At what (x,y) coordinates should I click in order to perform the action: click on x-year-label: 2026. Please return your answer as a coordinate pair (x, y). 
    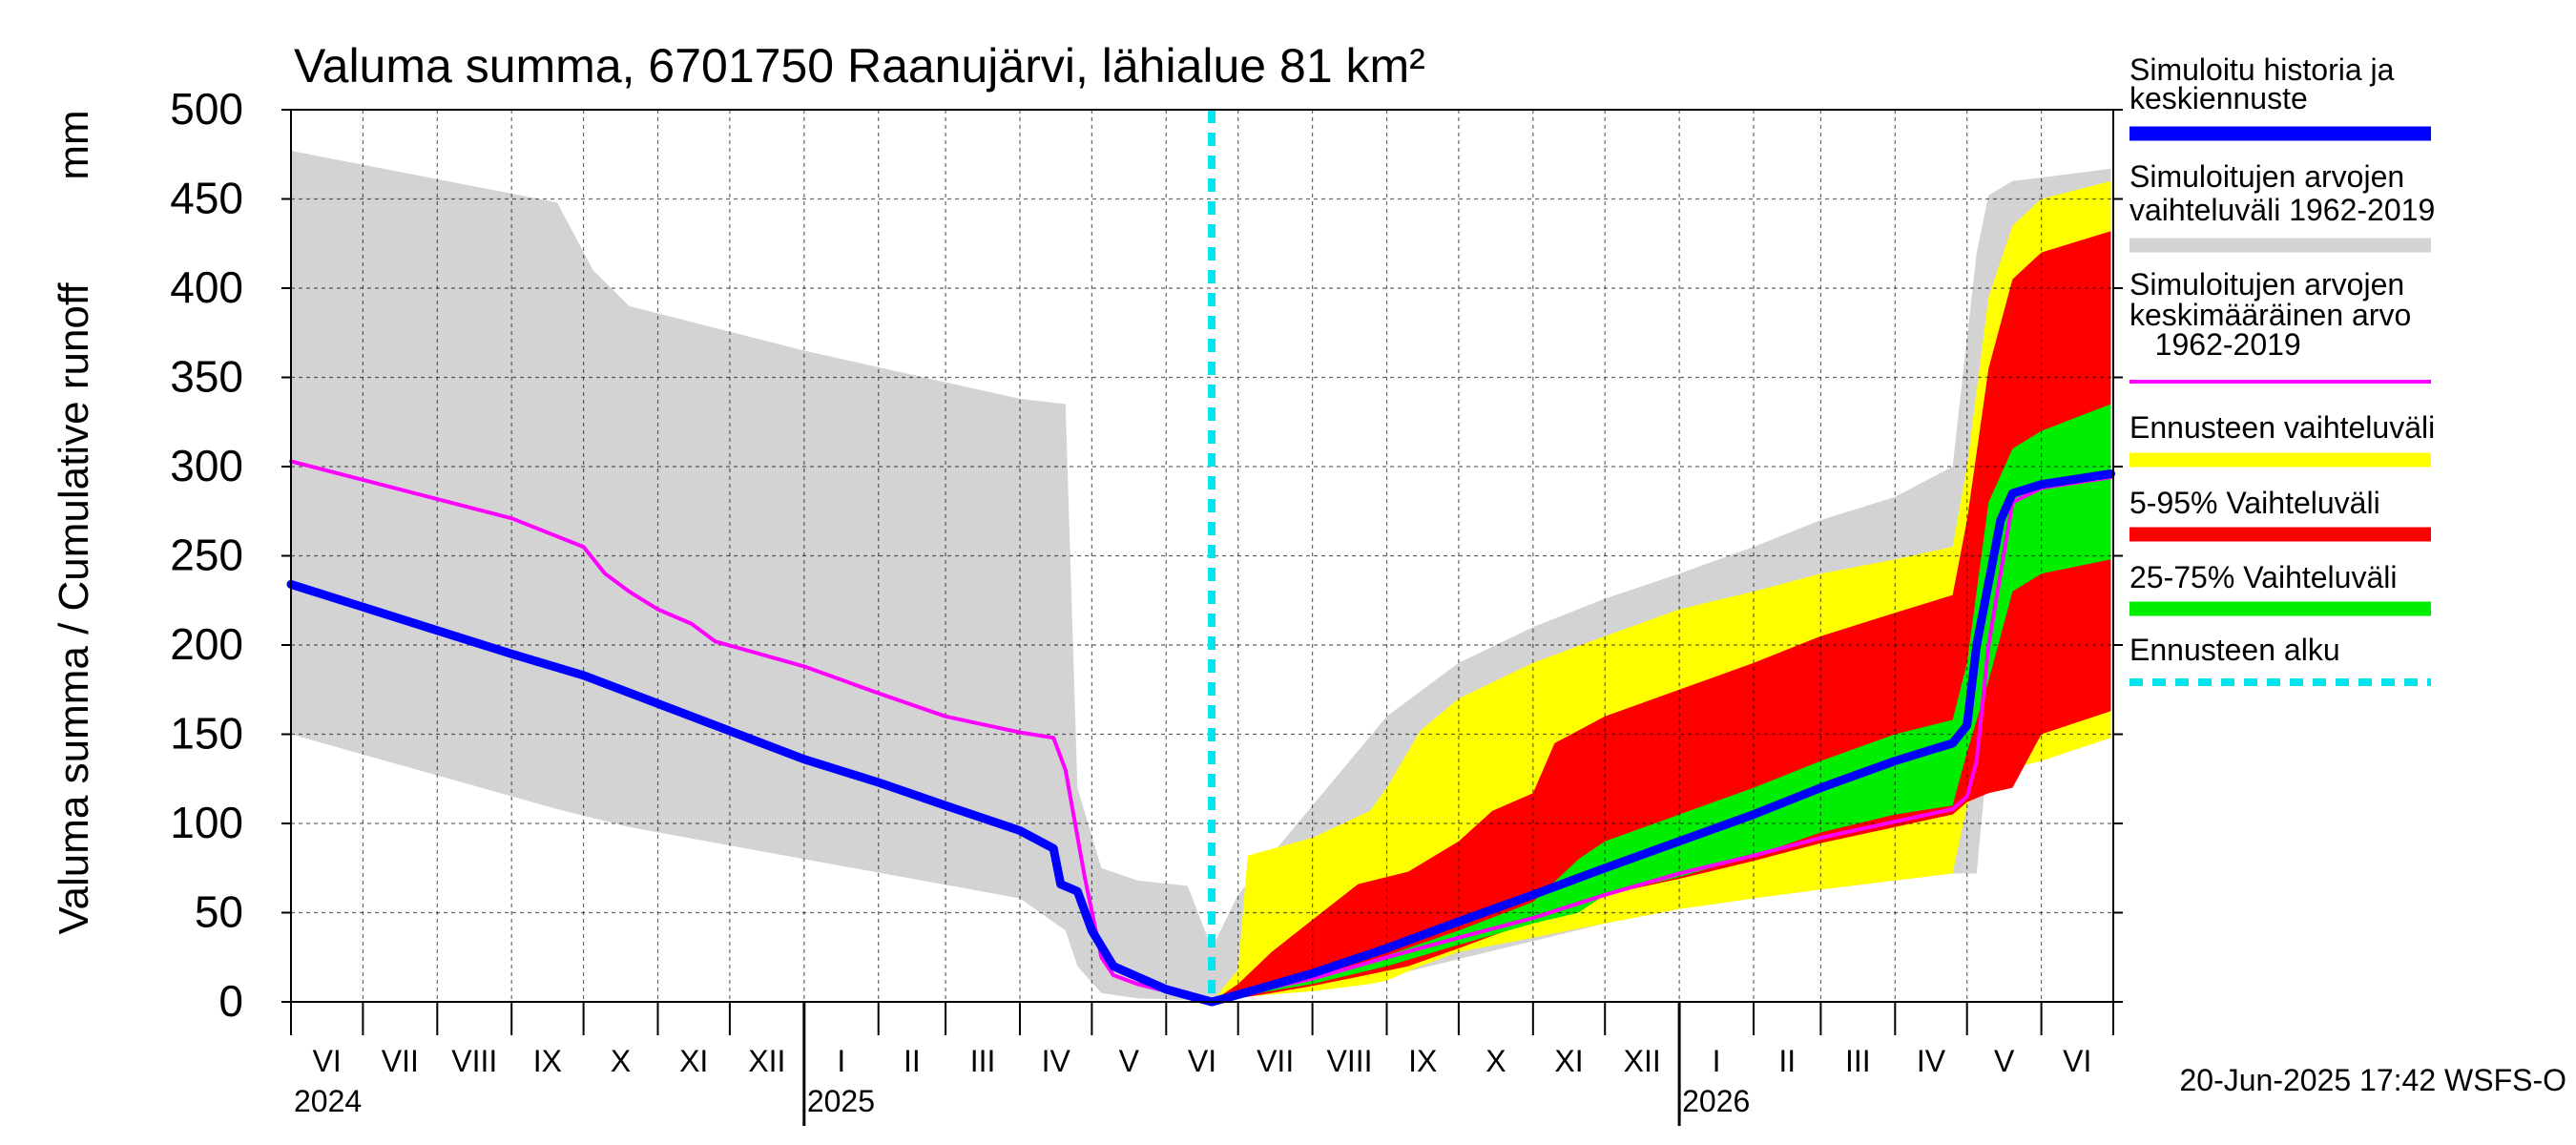
    Looking at the image, I should click on (1716, 1101).